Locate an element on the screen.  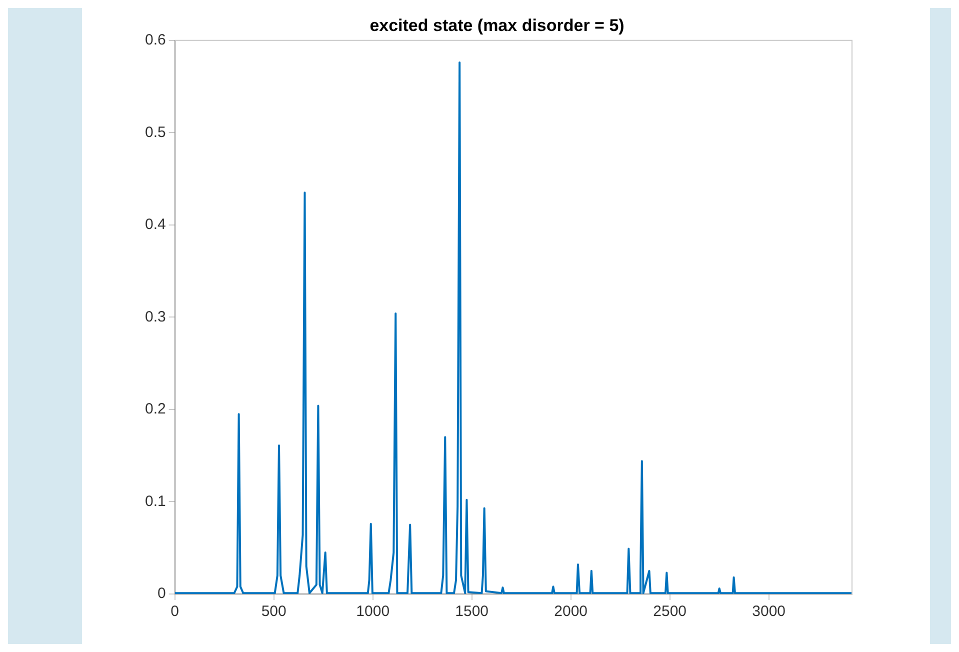
y-tick-label: 0.6 is located at coordinates (155, 40).